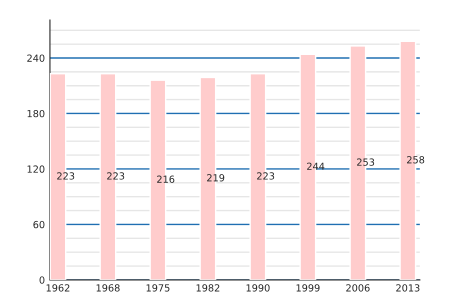  Describe the element at coordinates (165, 179) in the screenshot. I see `data-label: 216` at that location.